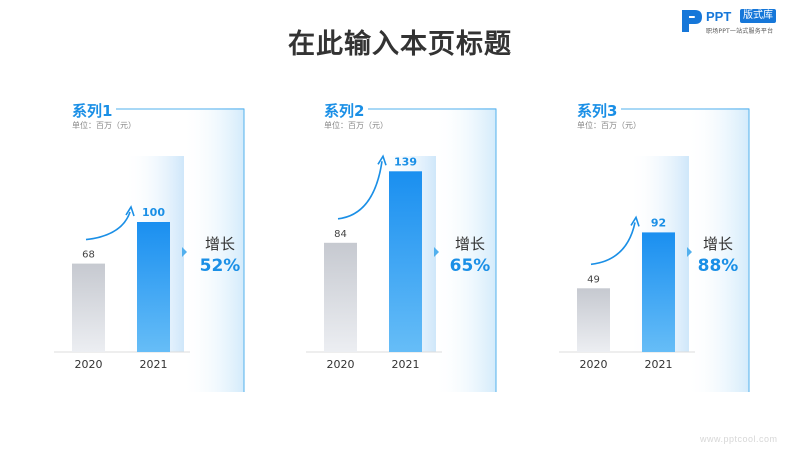 This screenshot has width=800, height=450. Describe the element at coordinates (340, 234) in the screenshot. I see `data-label: 84` at that location.